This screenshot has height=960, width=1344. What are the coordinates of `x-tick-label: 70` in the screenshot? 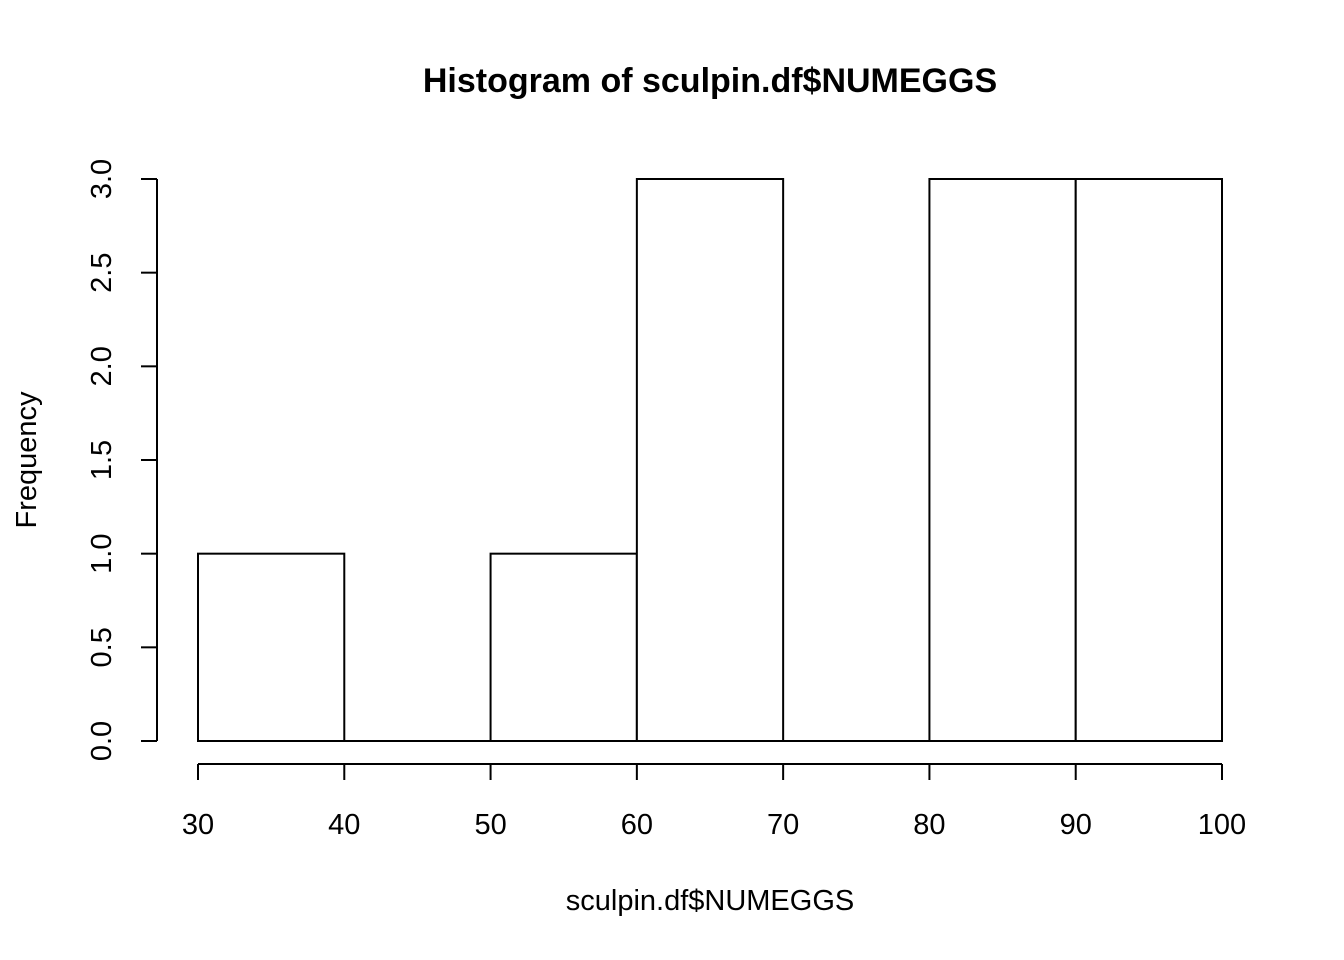 It's located at (783, 825).